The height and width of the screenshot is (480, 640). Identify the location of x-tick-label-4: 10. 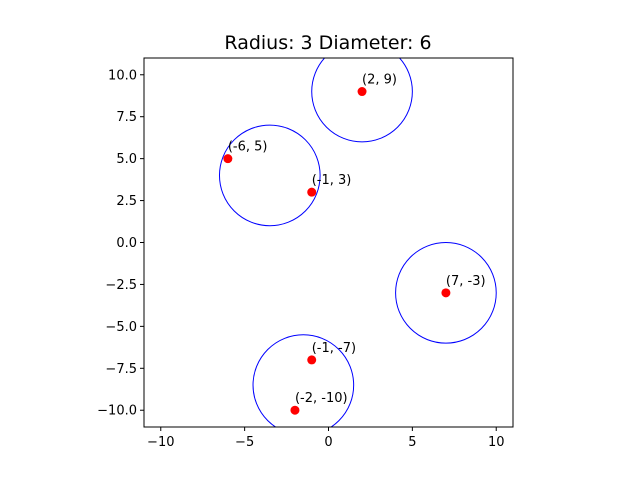
(496, 442).